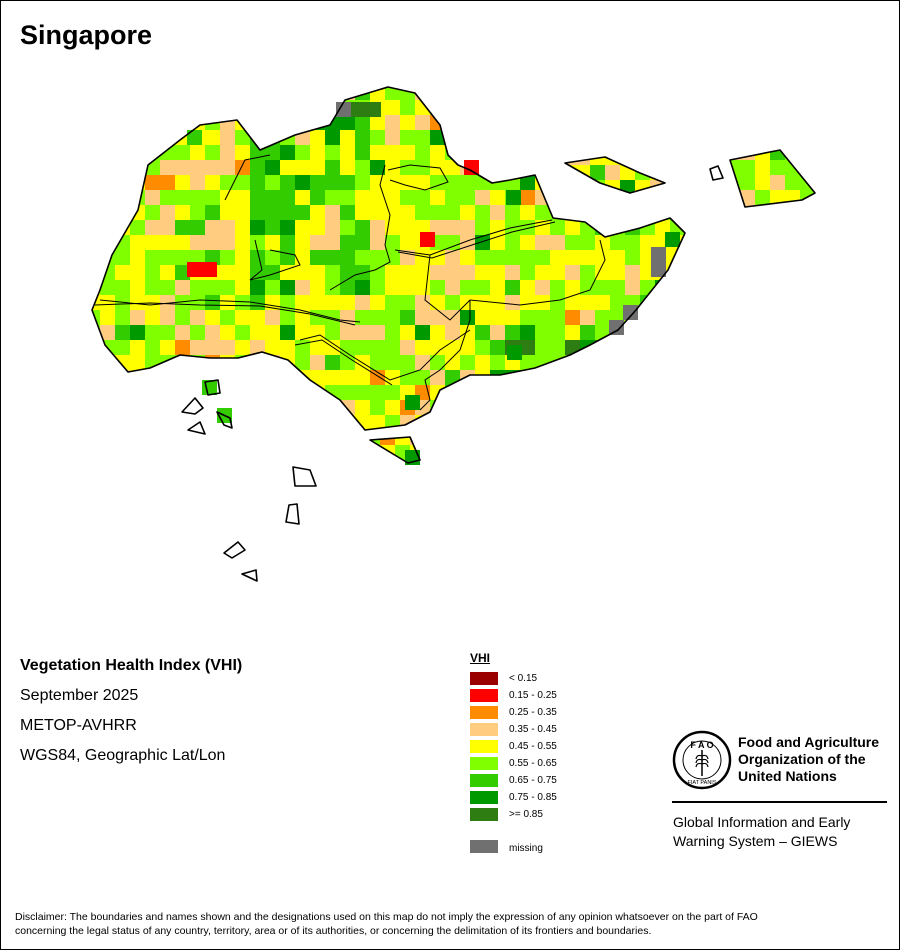 The height and width of the screenshot is (950, 900). Describe the element at coordinates (484, 678) in the screenshot. I see `legend-swatch` at that location.